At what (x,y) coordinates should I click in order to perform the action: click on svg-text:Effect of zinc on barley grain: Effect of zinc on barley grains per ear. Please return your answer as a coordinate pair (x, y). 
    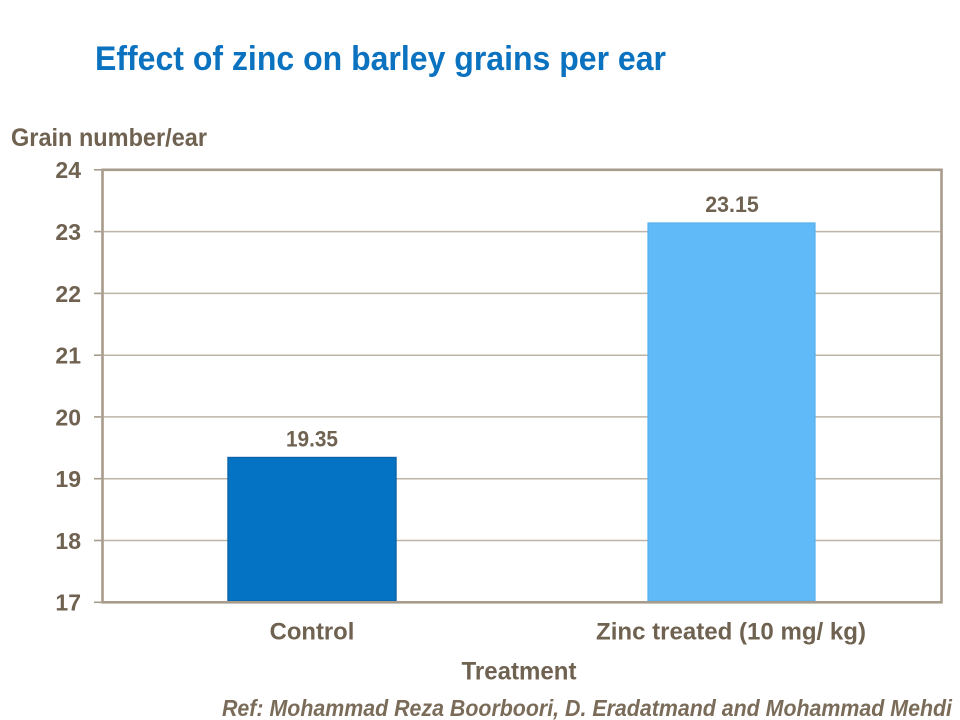
    Looking at the image, I should click on (380, 59).